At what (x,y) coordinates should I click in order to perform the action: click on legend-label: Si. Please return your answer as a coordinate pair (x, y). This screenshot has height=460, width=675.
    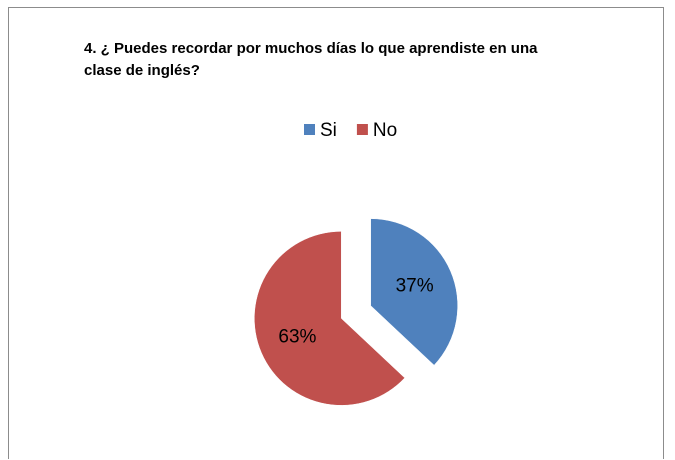
    Looking at the image, I should click on (328, 130).